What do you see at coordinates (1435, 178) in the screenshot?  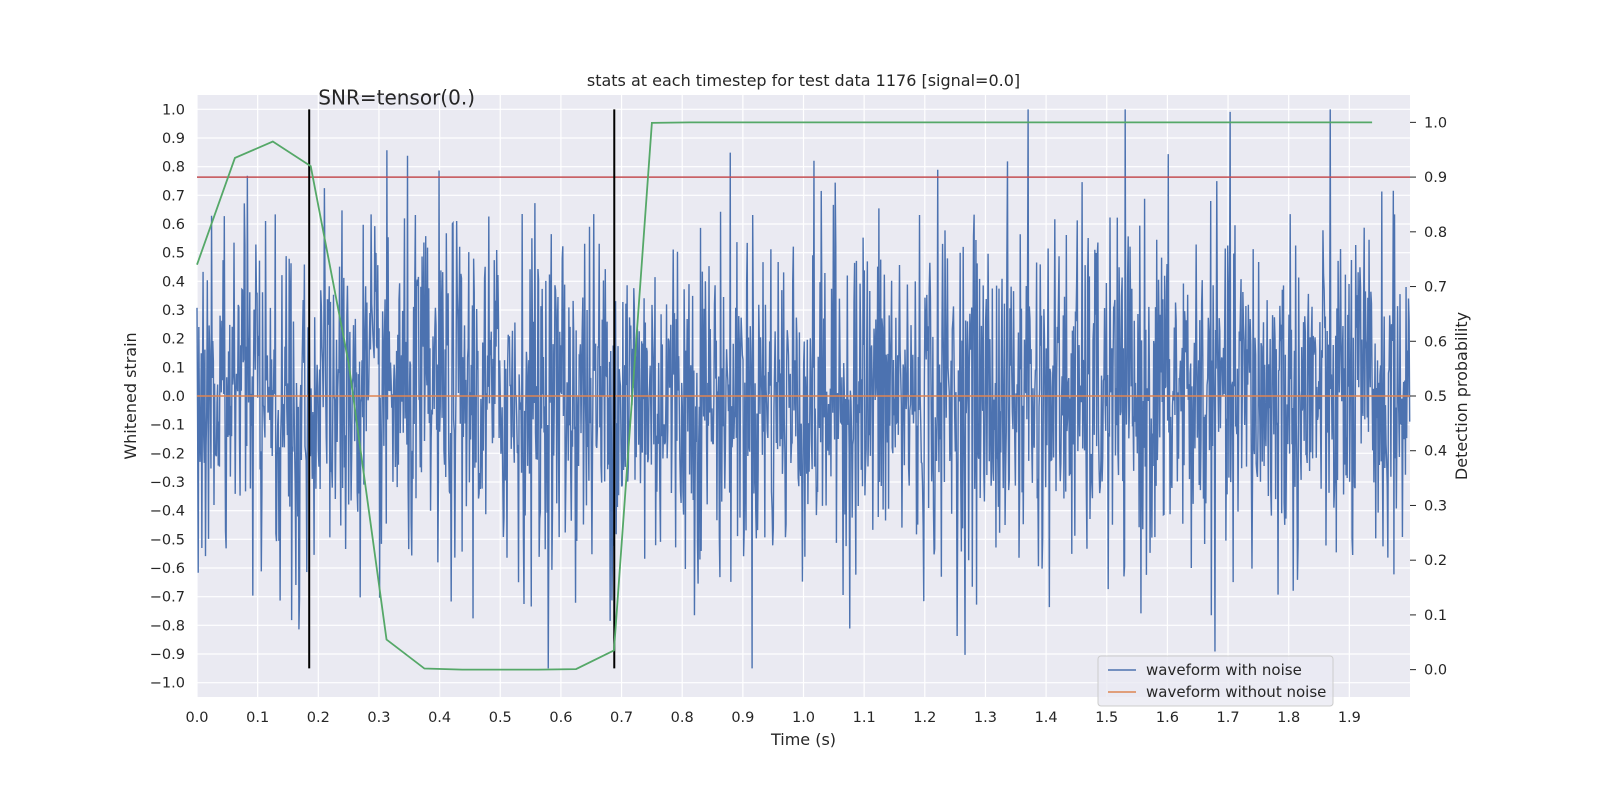 I see `y2-tick-label: 0.9` at bounding box center [1435, 178].